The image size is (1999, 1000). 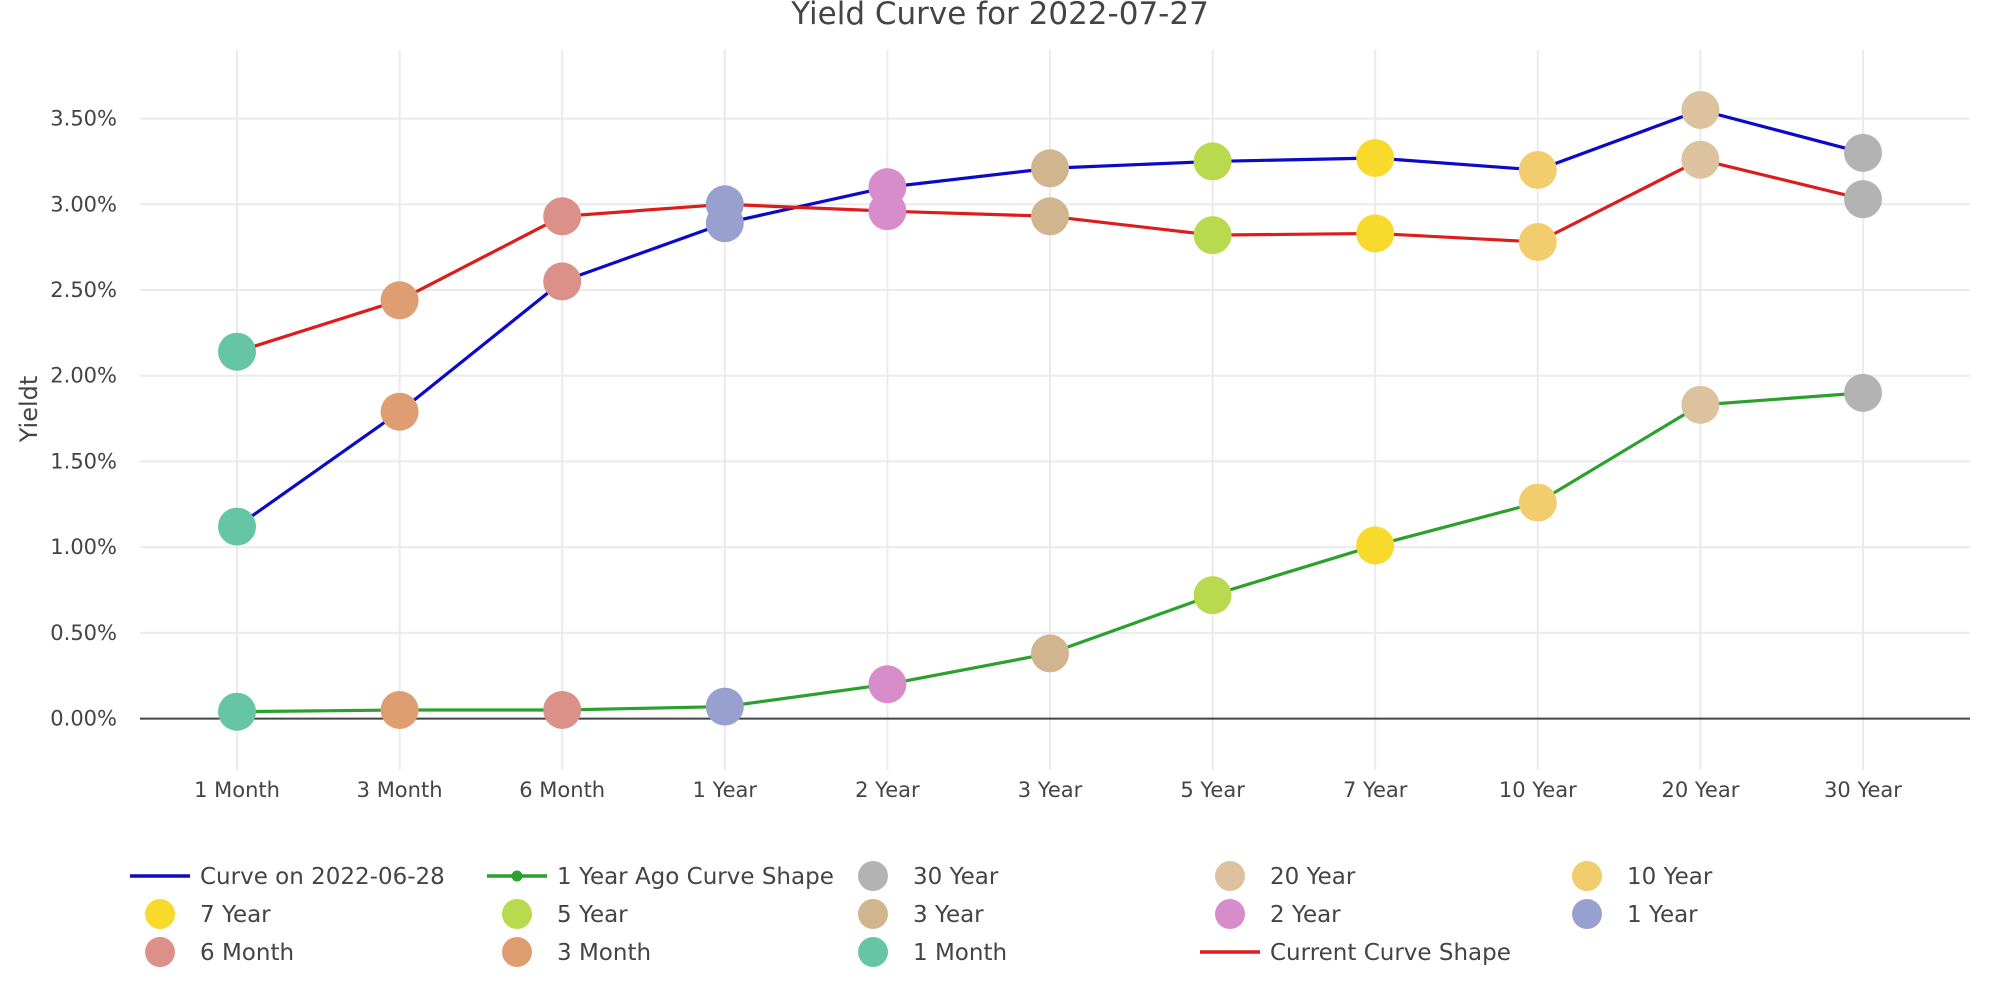 What do you see at coordinates (1863, 152) in the screenshot?
I see `marker-curve-on-2022-06-28-30-year` at bounding box center [1863, 152].